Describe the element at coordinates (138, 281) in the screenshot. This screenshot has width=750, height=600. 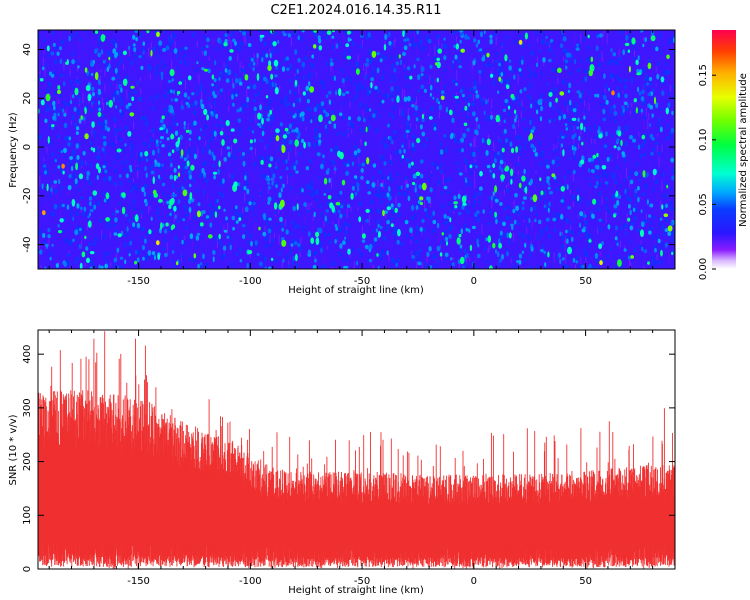
I see `heatmap-x-tick-label: -150` at that location.